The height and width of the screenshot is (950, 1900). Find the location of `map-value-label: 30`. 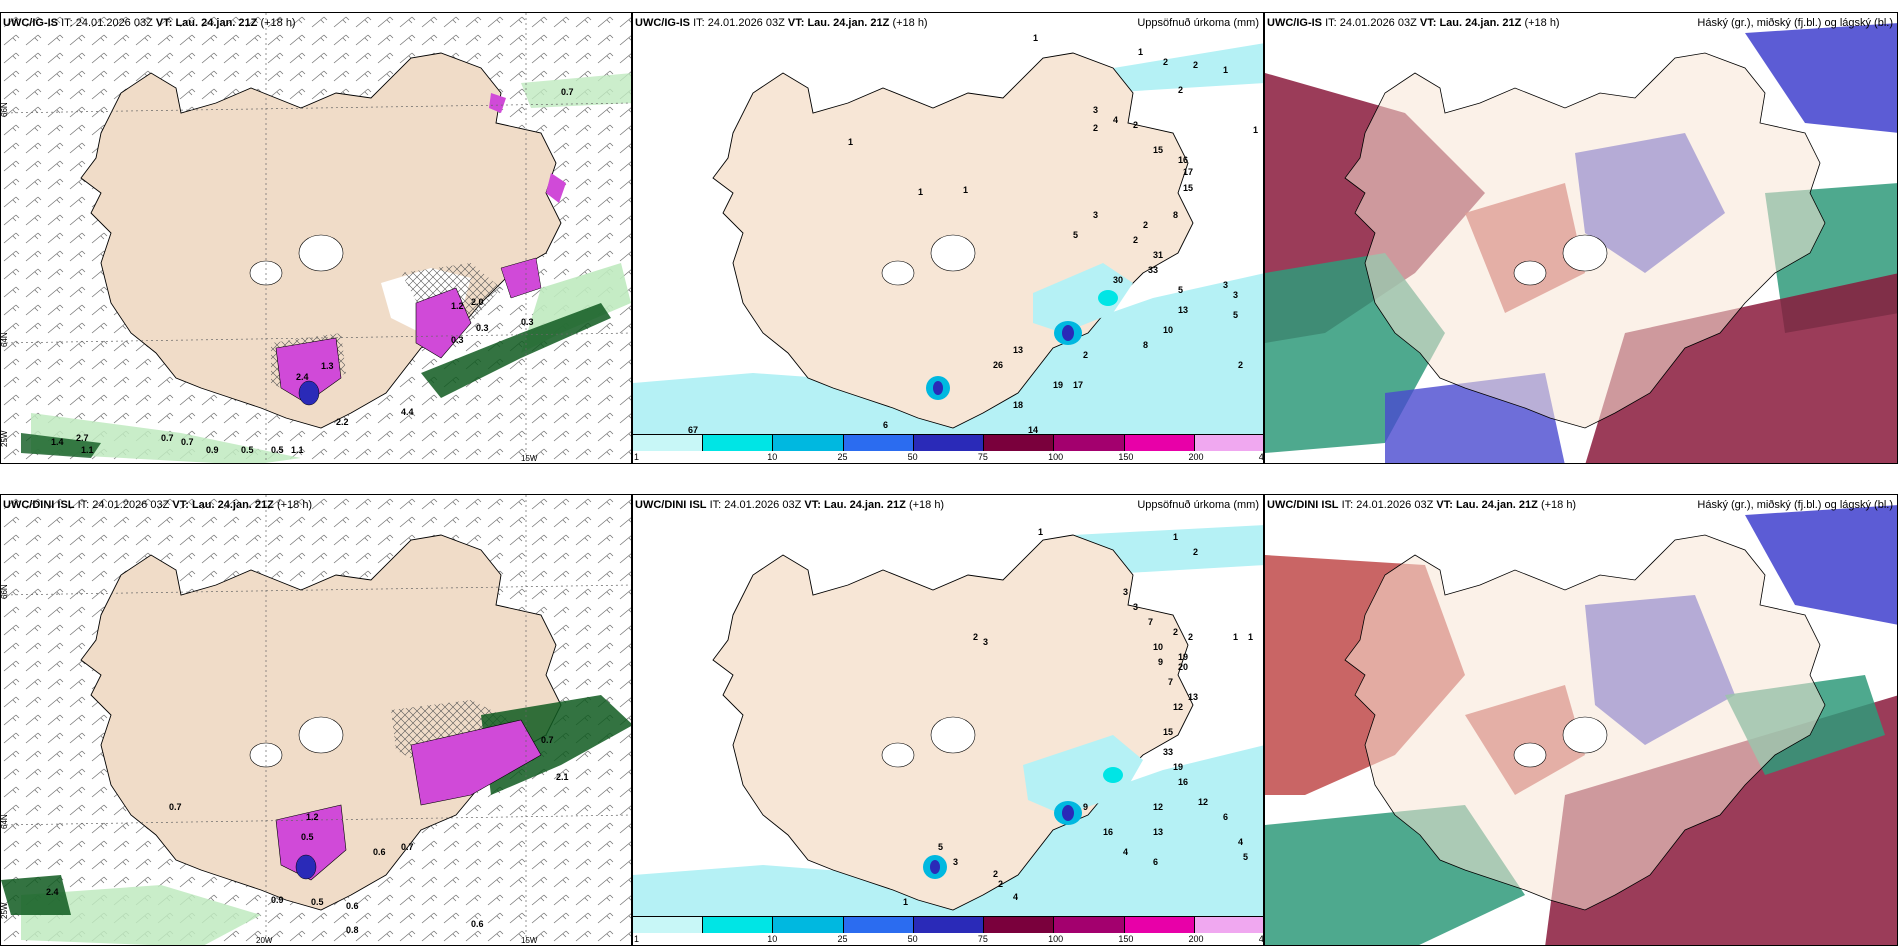

map-value-label: 30 is located at coordinates (1118, 280).